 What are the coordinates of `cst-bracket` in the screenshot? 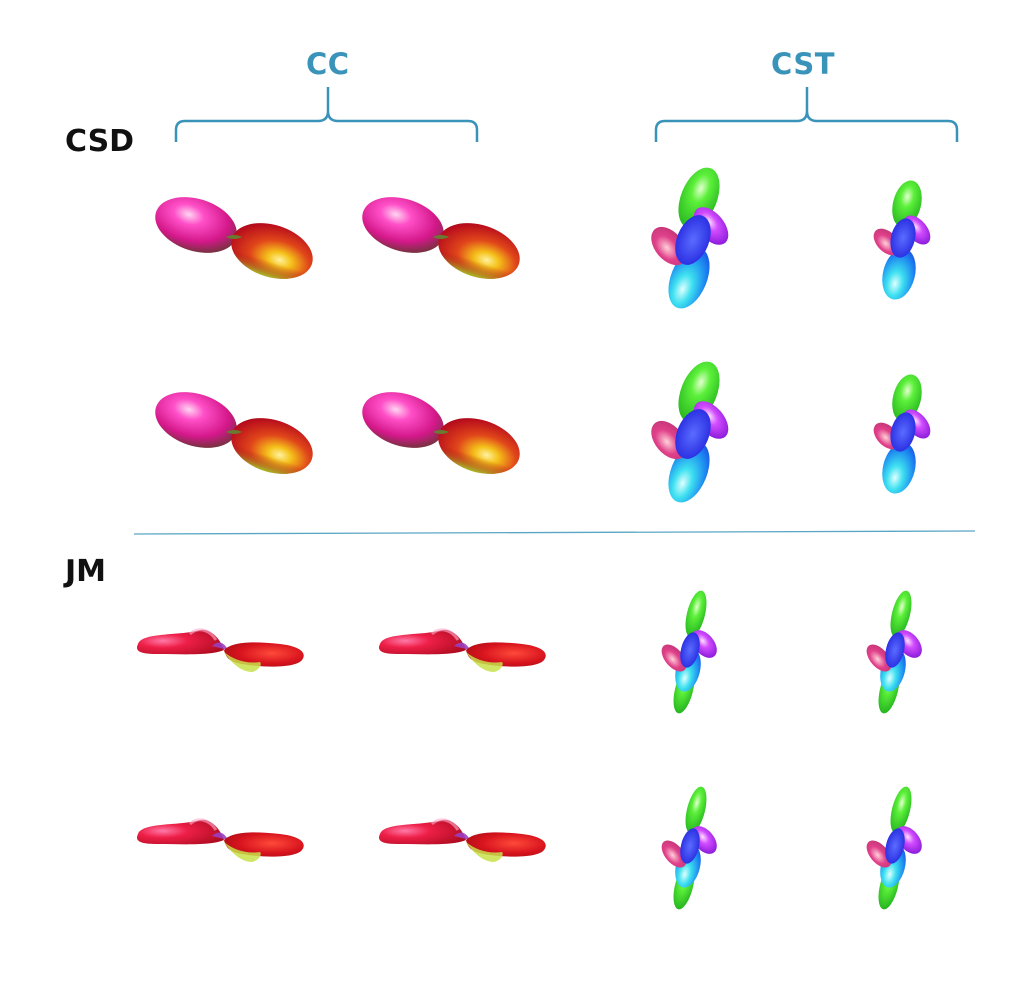 It's located at (806, 114).